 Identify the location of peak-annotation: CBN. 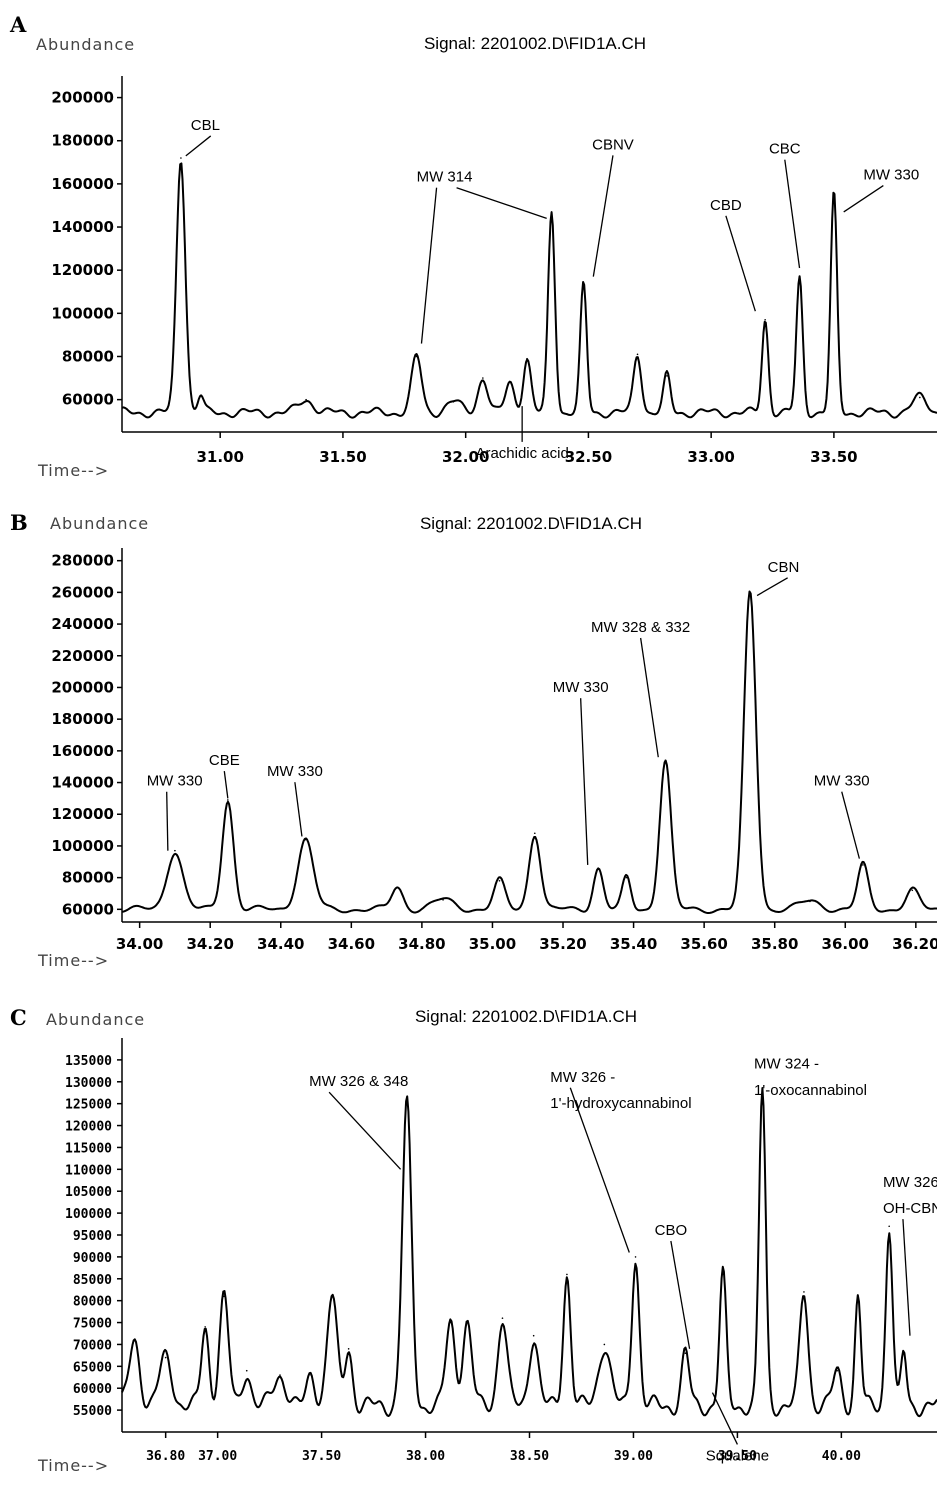
(784, 567).